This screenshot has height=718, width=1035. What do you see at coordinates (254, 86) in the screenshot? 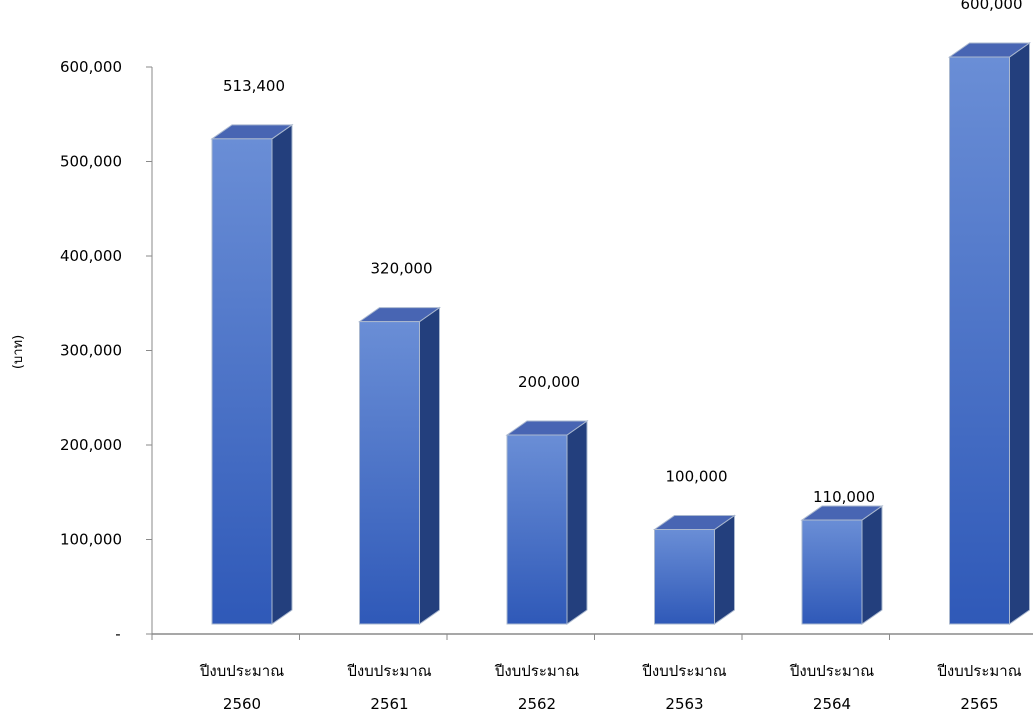
I see `data-label: 513,400` at bounding box center [254, 86].